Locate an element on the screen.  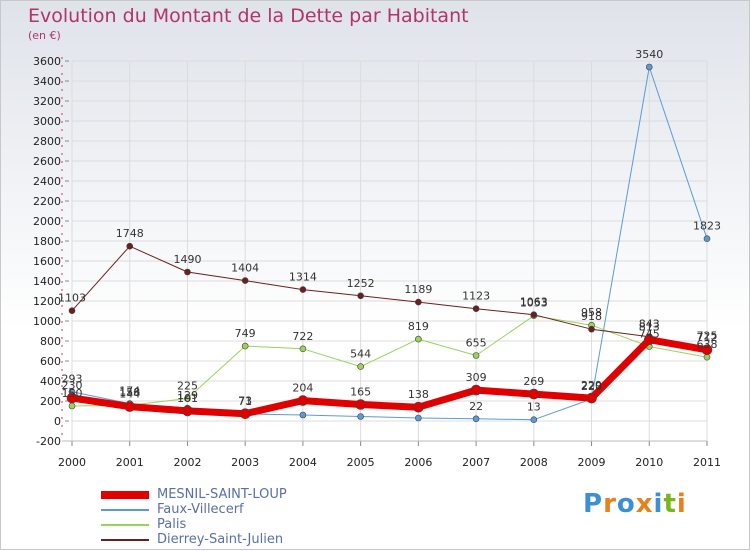
data-label: 1490 is located at coordinates (187, 259).